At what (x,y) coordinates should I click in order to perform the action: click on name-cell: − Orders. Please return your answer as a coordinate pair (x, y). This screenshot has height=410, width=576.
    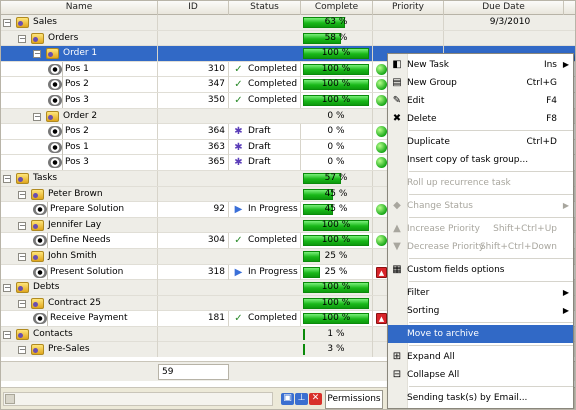
    Looking at the image, I should click on (79, 38).